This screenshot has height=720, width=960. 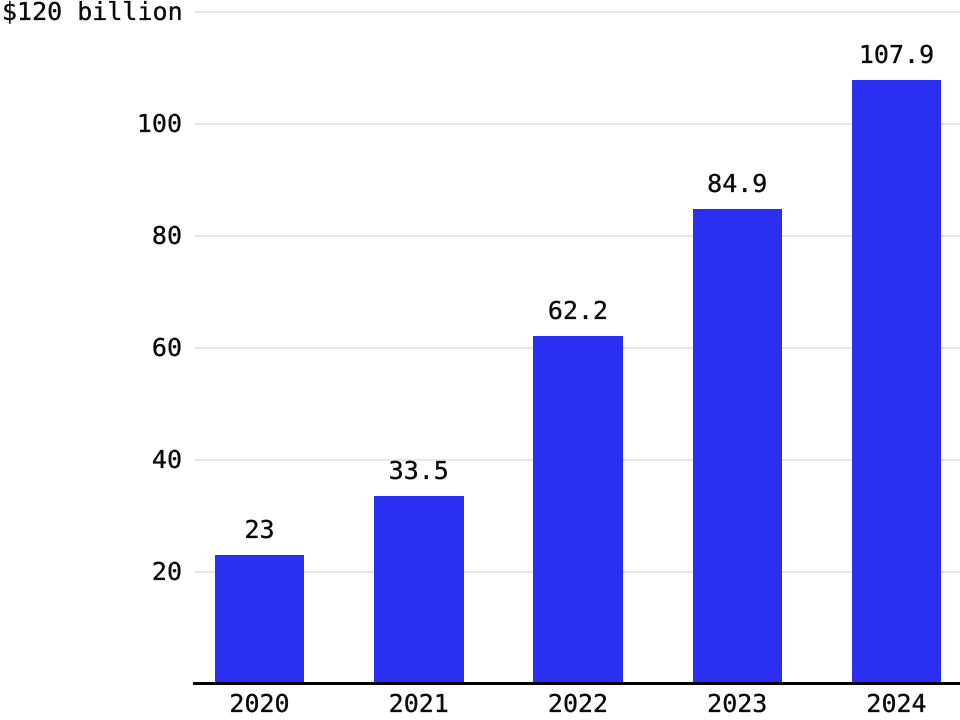 What do you see at coordinates (166, 235) in the screenshot?
I see `y-tick-label: 80` at bounding box center [166, 235].